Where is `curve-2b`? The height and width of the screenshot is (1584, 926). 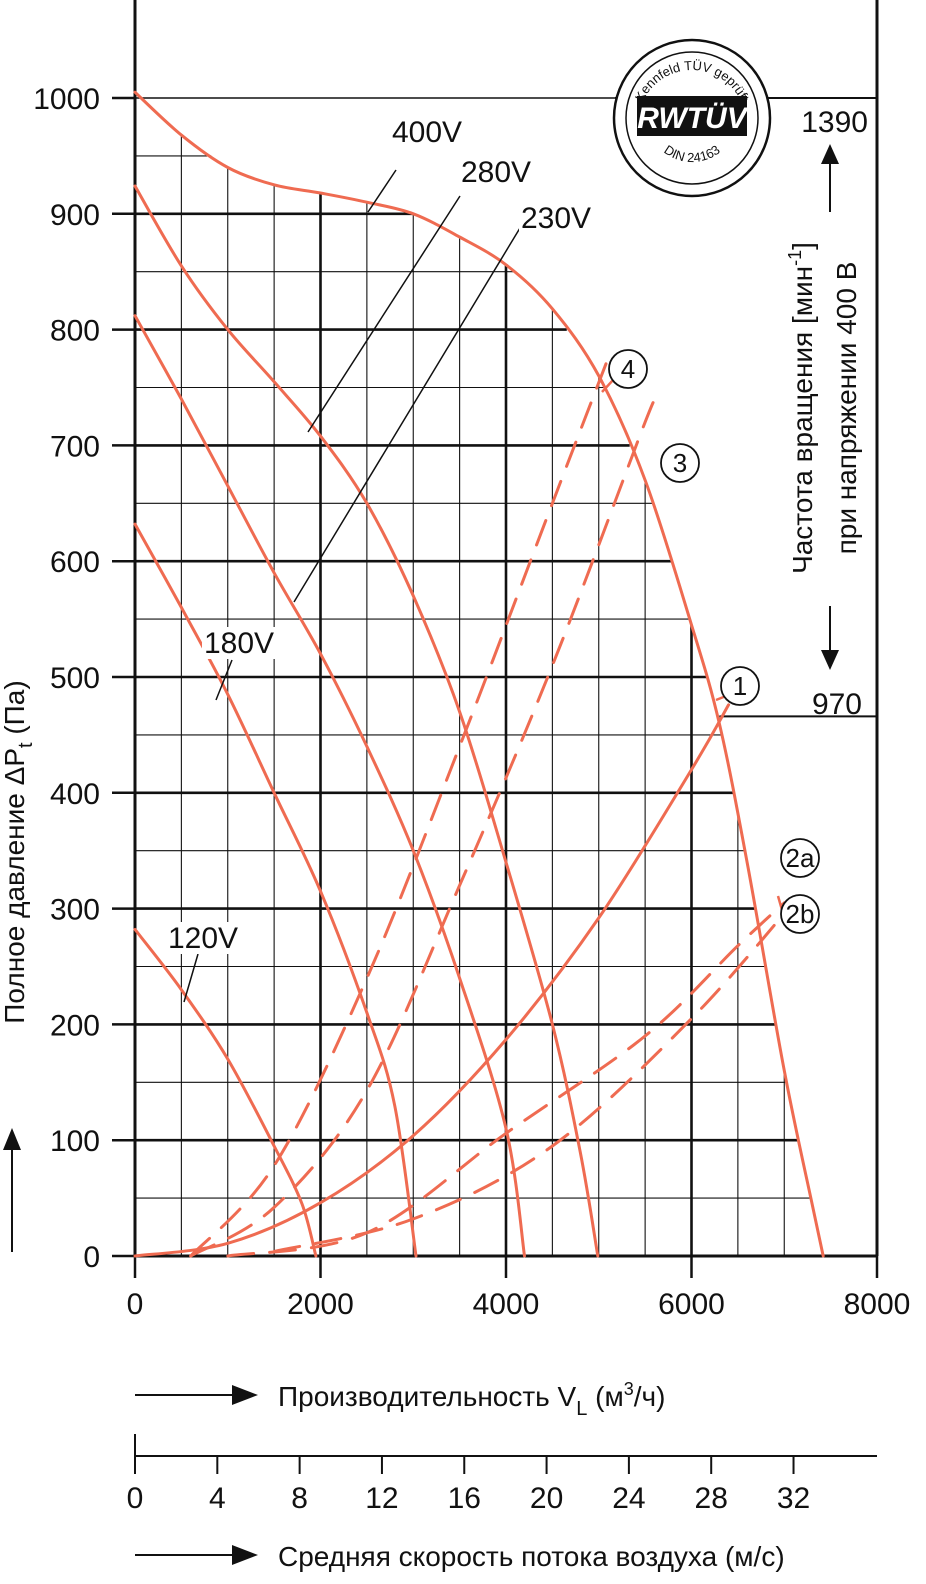 curve-2b is located at coordinates (506, 1079).